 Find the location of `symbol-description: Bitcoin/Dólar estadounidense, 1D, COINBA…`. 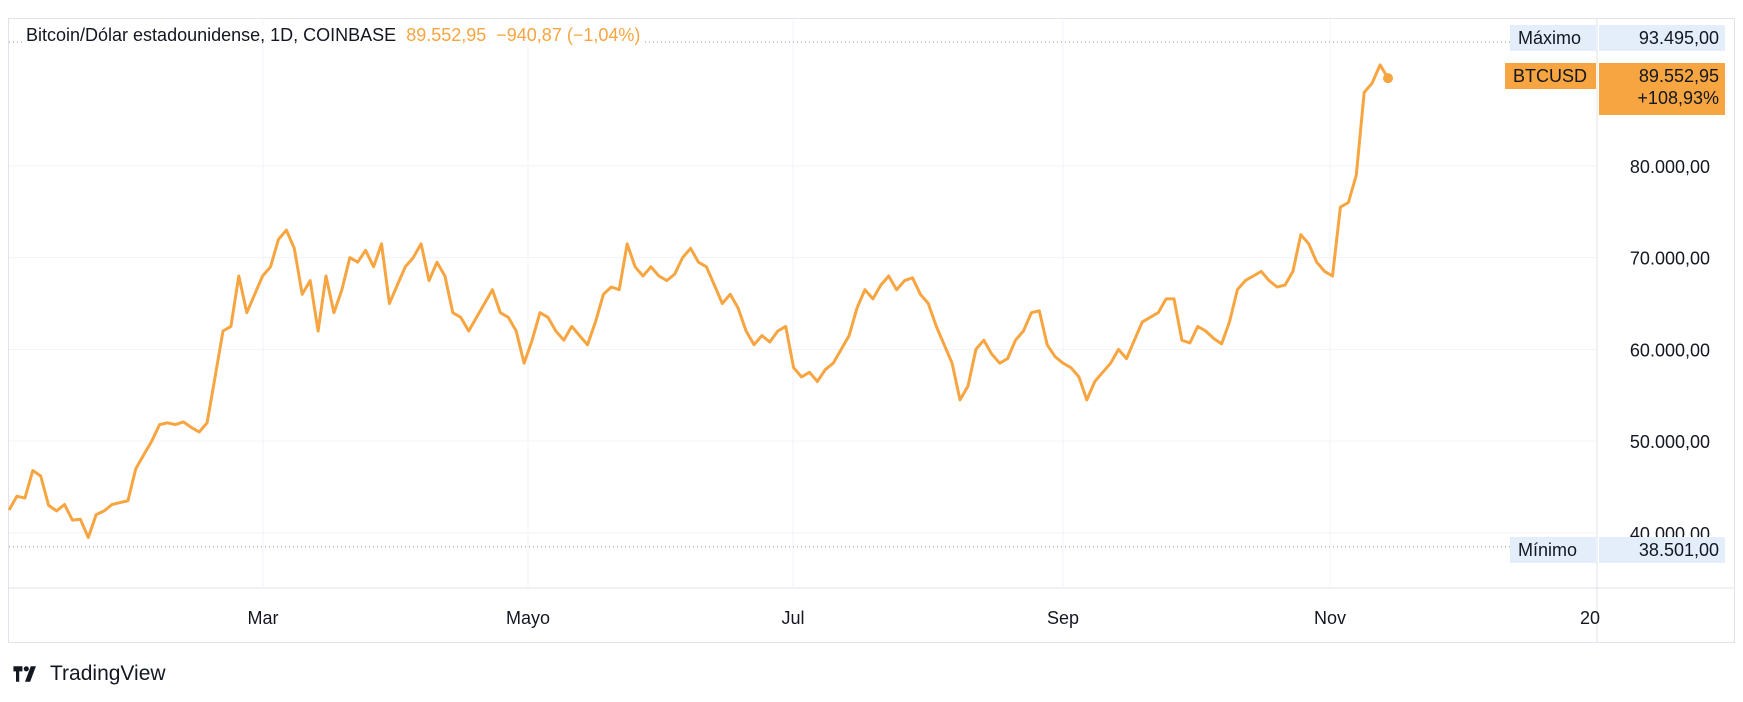

symbol-description: Bitcoin/Dólar estadounidense, 1D, COINBA… is located at coordinates (211, 35).